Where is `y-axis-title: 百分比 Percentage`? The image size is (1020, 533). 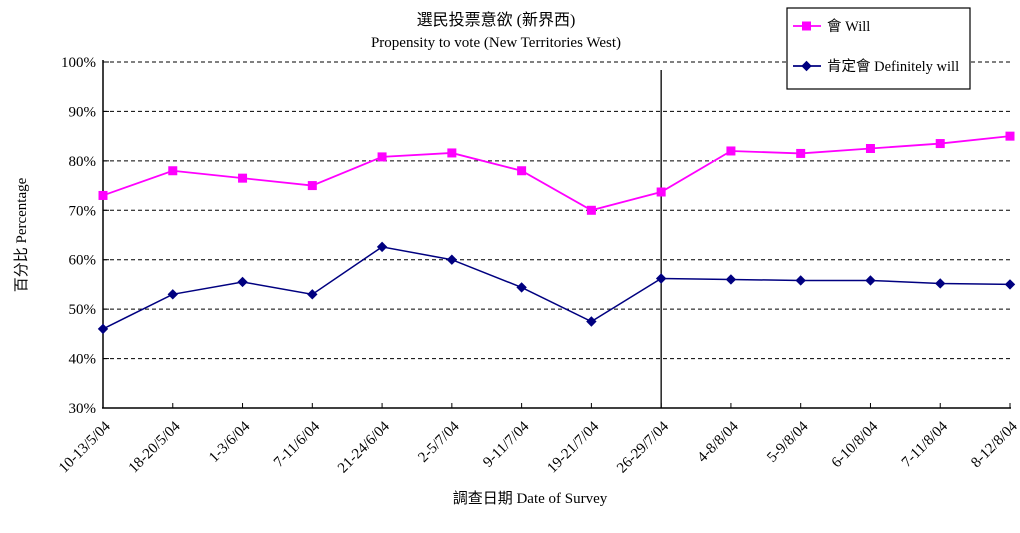 y-axis-title: 百分比 Percentage is located at coordinates (21, 234).